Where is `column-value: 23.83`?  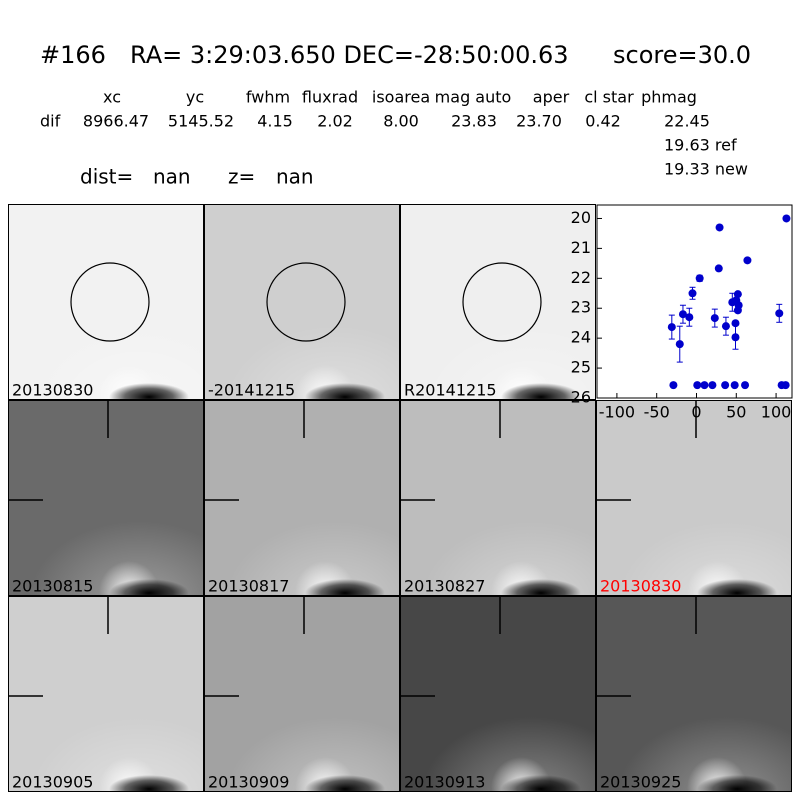
column-value: 23.83 is located at coordinates (474, 121).